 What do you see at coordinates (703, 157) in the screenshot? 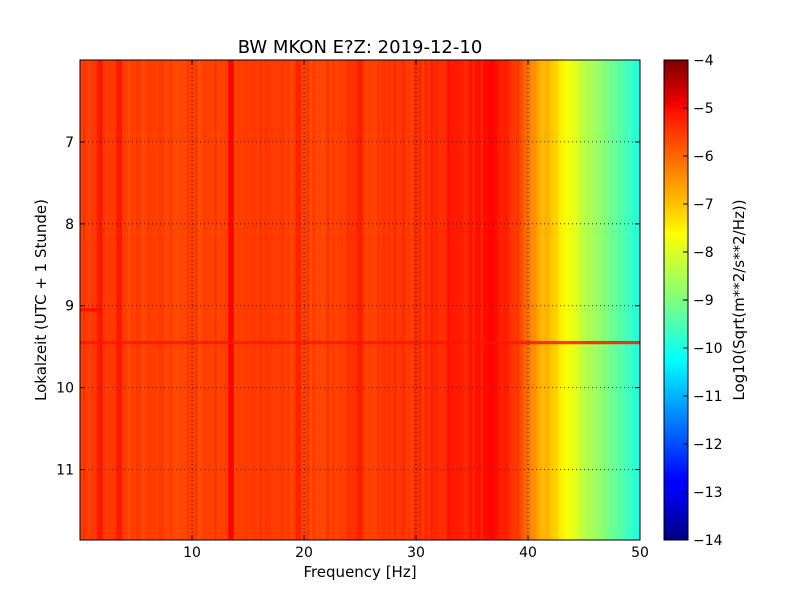
I see `colorbar-tick-label: −6` at bounding box center [703, 157].